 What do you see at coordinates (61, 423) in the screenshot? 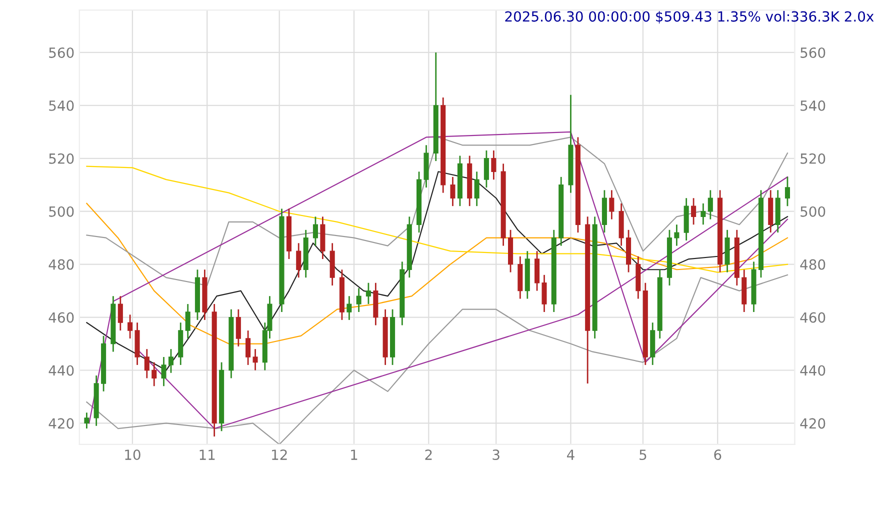
I see `y-tick-label: 420` at bounding box center [61, 423].